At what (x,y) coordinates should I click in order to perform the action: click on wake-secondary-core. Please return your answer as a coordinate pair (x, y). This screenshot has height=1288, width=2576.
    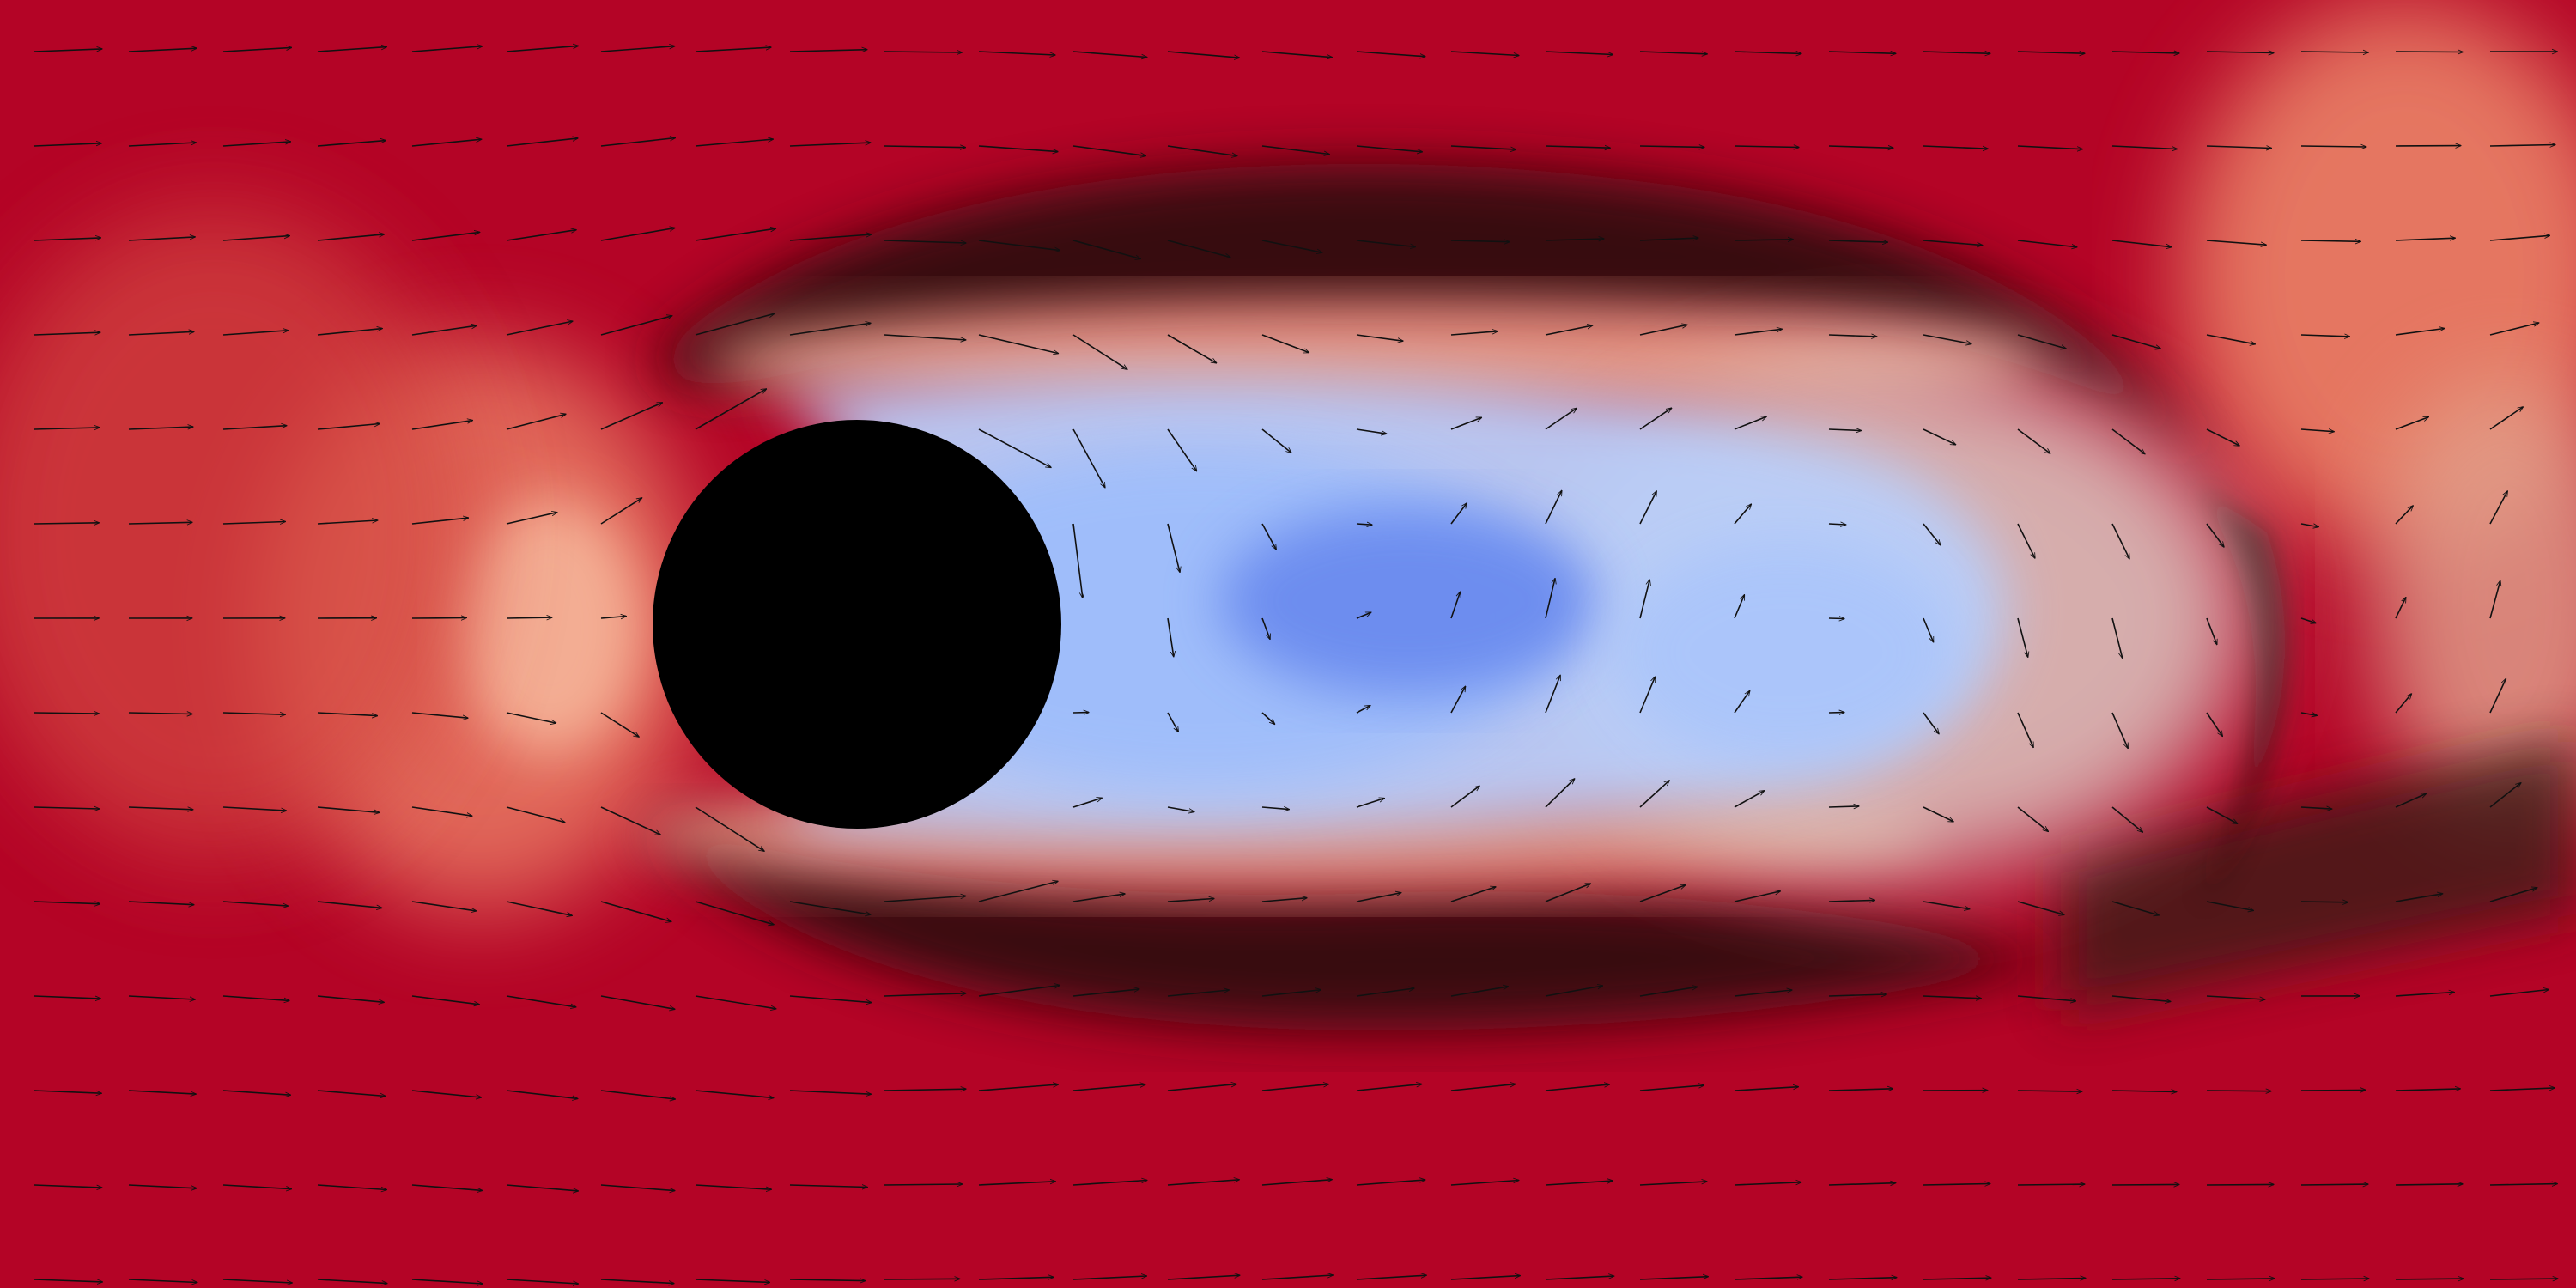
    Looking at the image, I should click on (1786, 652).